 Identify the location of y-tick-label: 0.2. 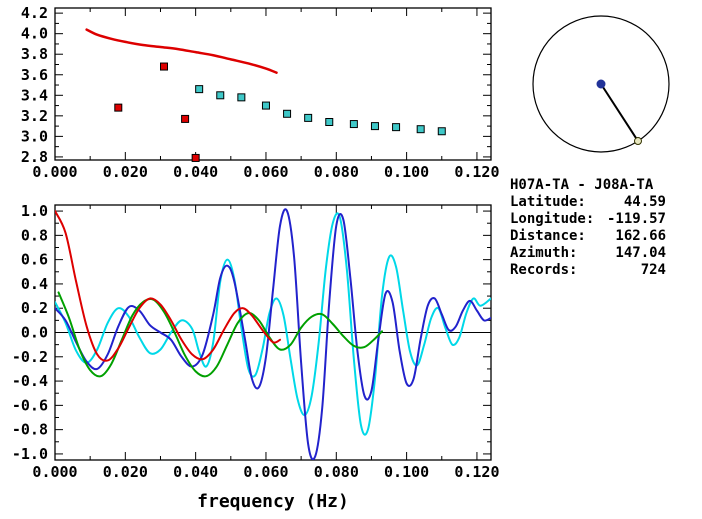
(34, 308).